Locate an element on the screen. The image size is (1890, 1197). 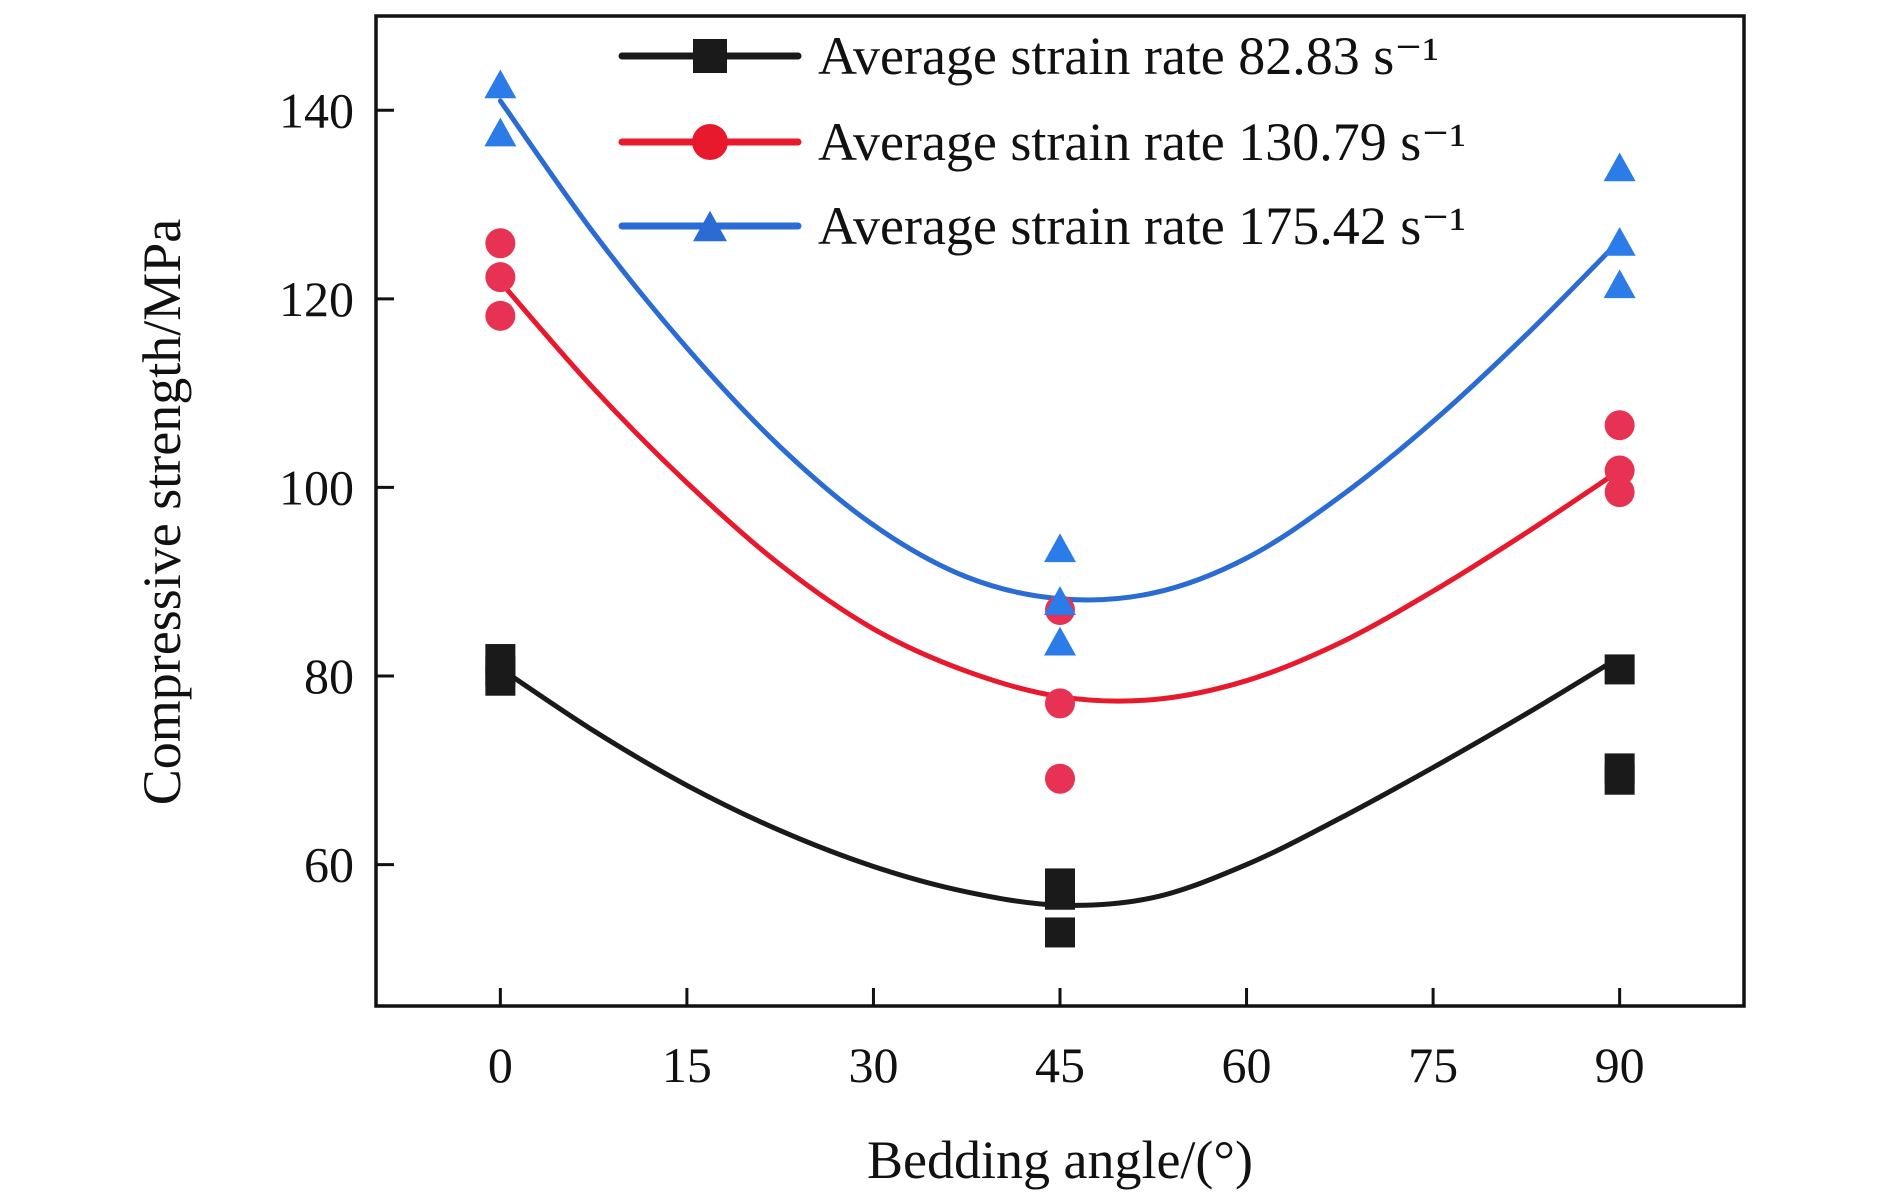
y-tick-label: 80 is located at coordinates (329, 676).